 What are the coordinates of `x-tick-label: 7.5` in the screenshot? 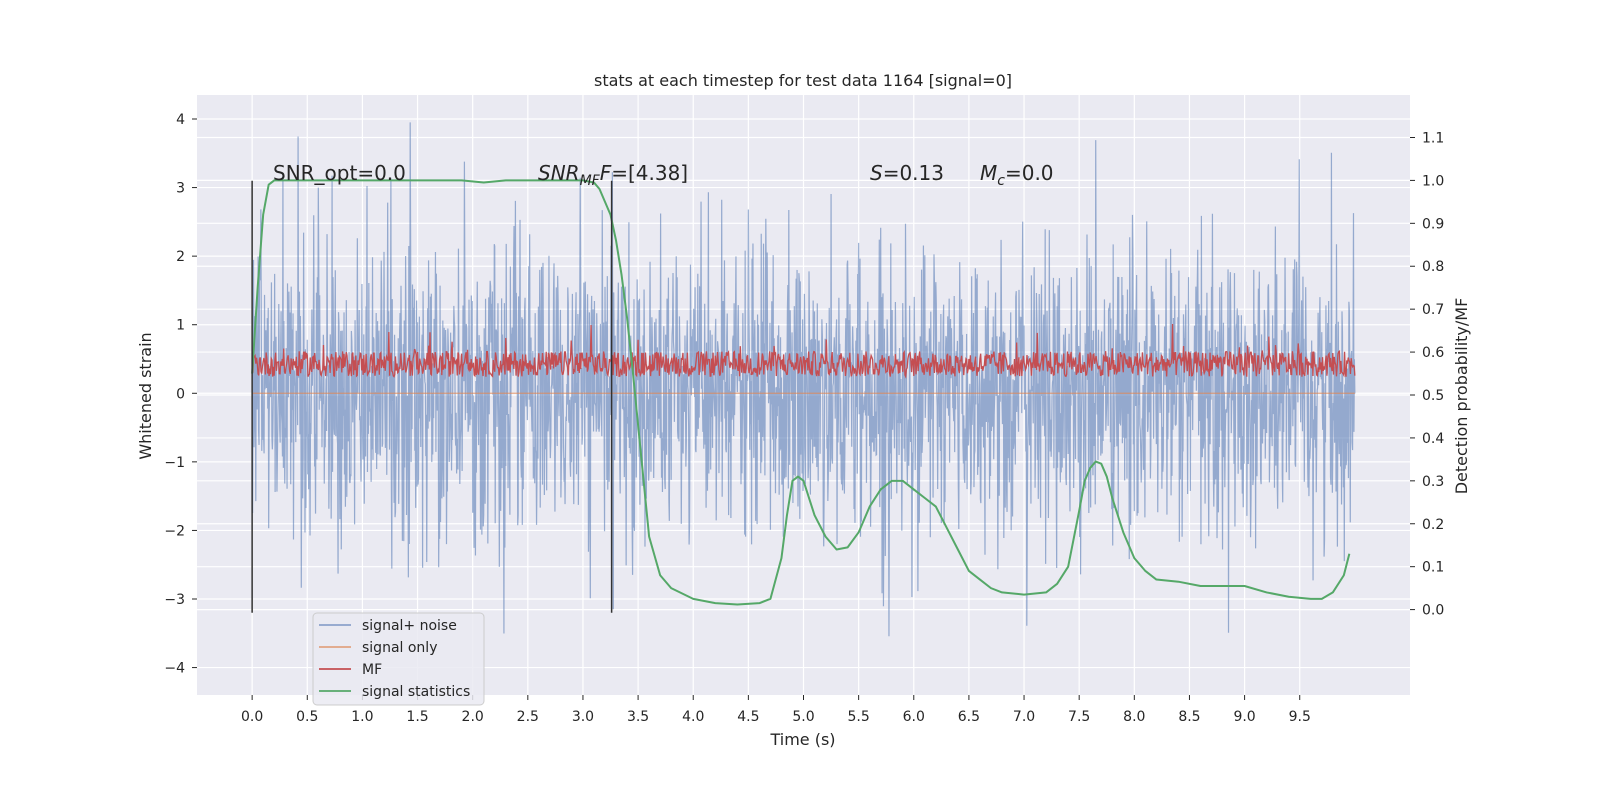 It's located at (1079, 717).